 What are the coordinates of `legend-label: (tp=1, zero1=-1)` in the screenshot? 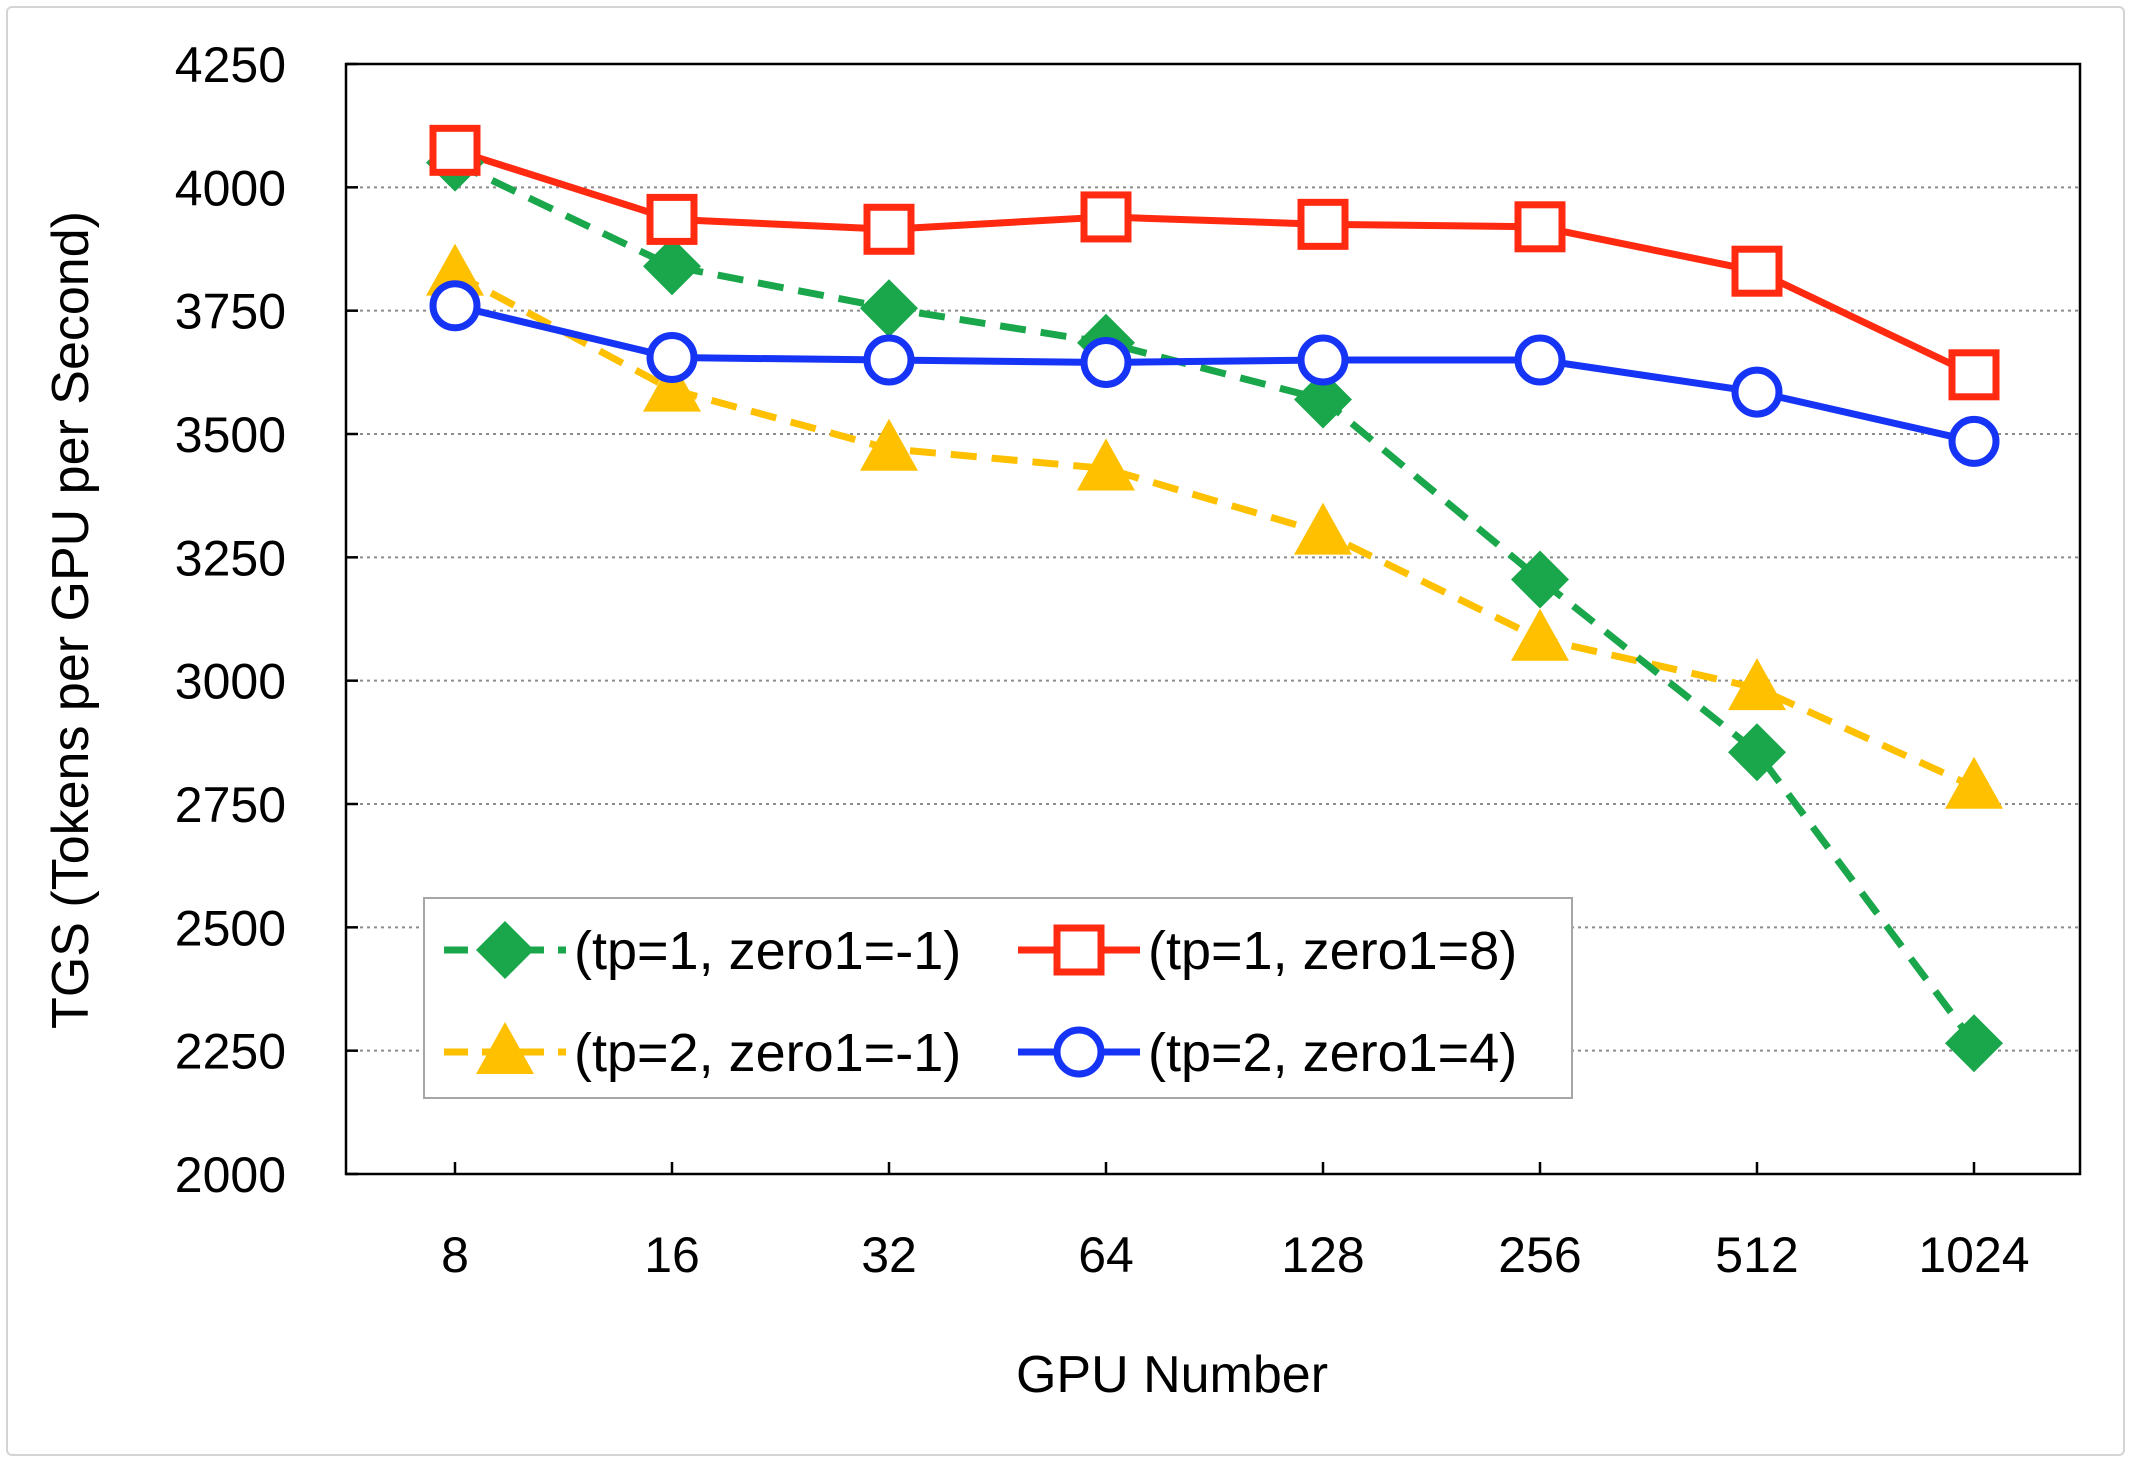 It's located at (767, 951).